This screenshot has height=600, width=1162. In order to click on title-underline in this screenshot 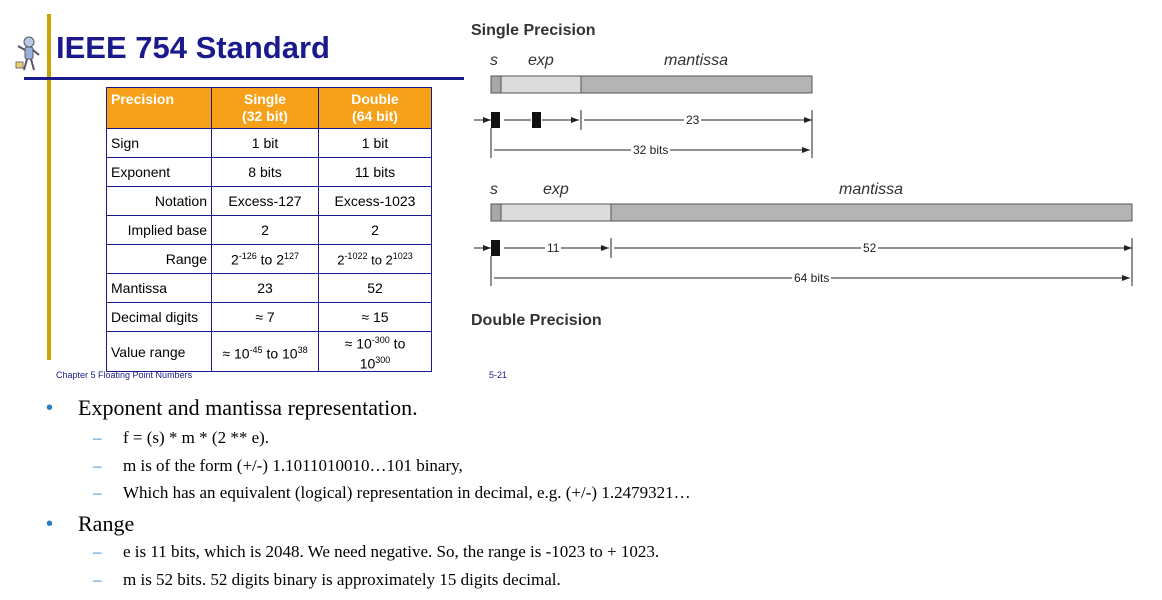, I will do `click(244, 78)`.